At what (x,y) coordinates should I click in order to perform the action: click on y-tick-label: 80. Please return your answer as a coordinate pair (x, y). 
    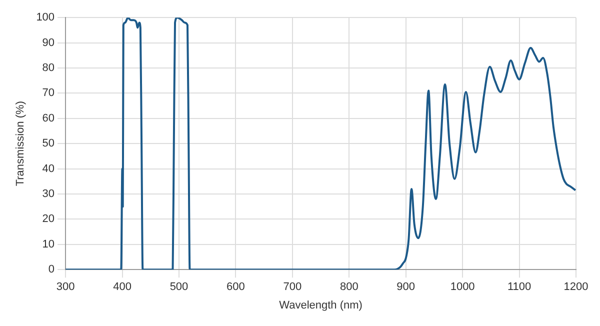
    Looking at the image, I should click on (48, 68).